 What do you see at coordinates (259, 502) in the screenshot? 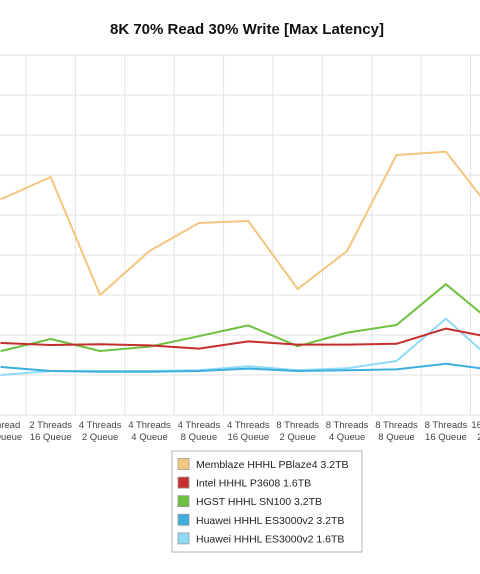
I see `legend-label: HGST HHHL SN100 3.2TB` at bounding box center [259, 502].